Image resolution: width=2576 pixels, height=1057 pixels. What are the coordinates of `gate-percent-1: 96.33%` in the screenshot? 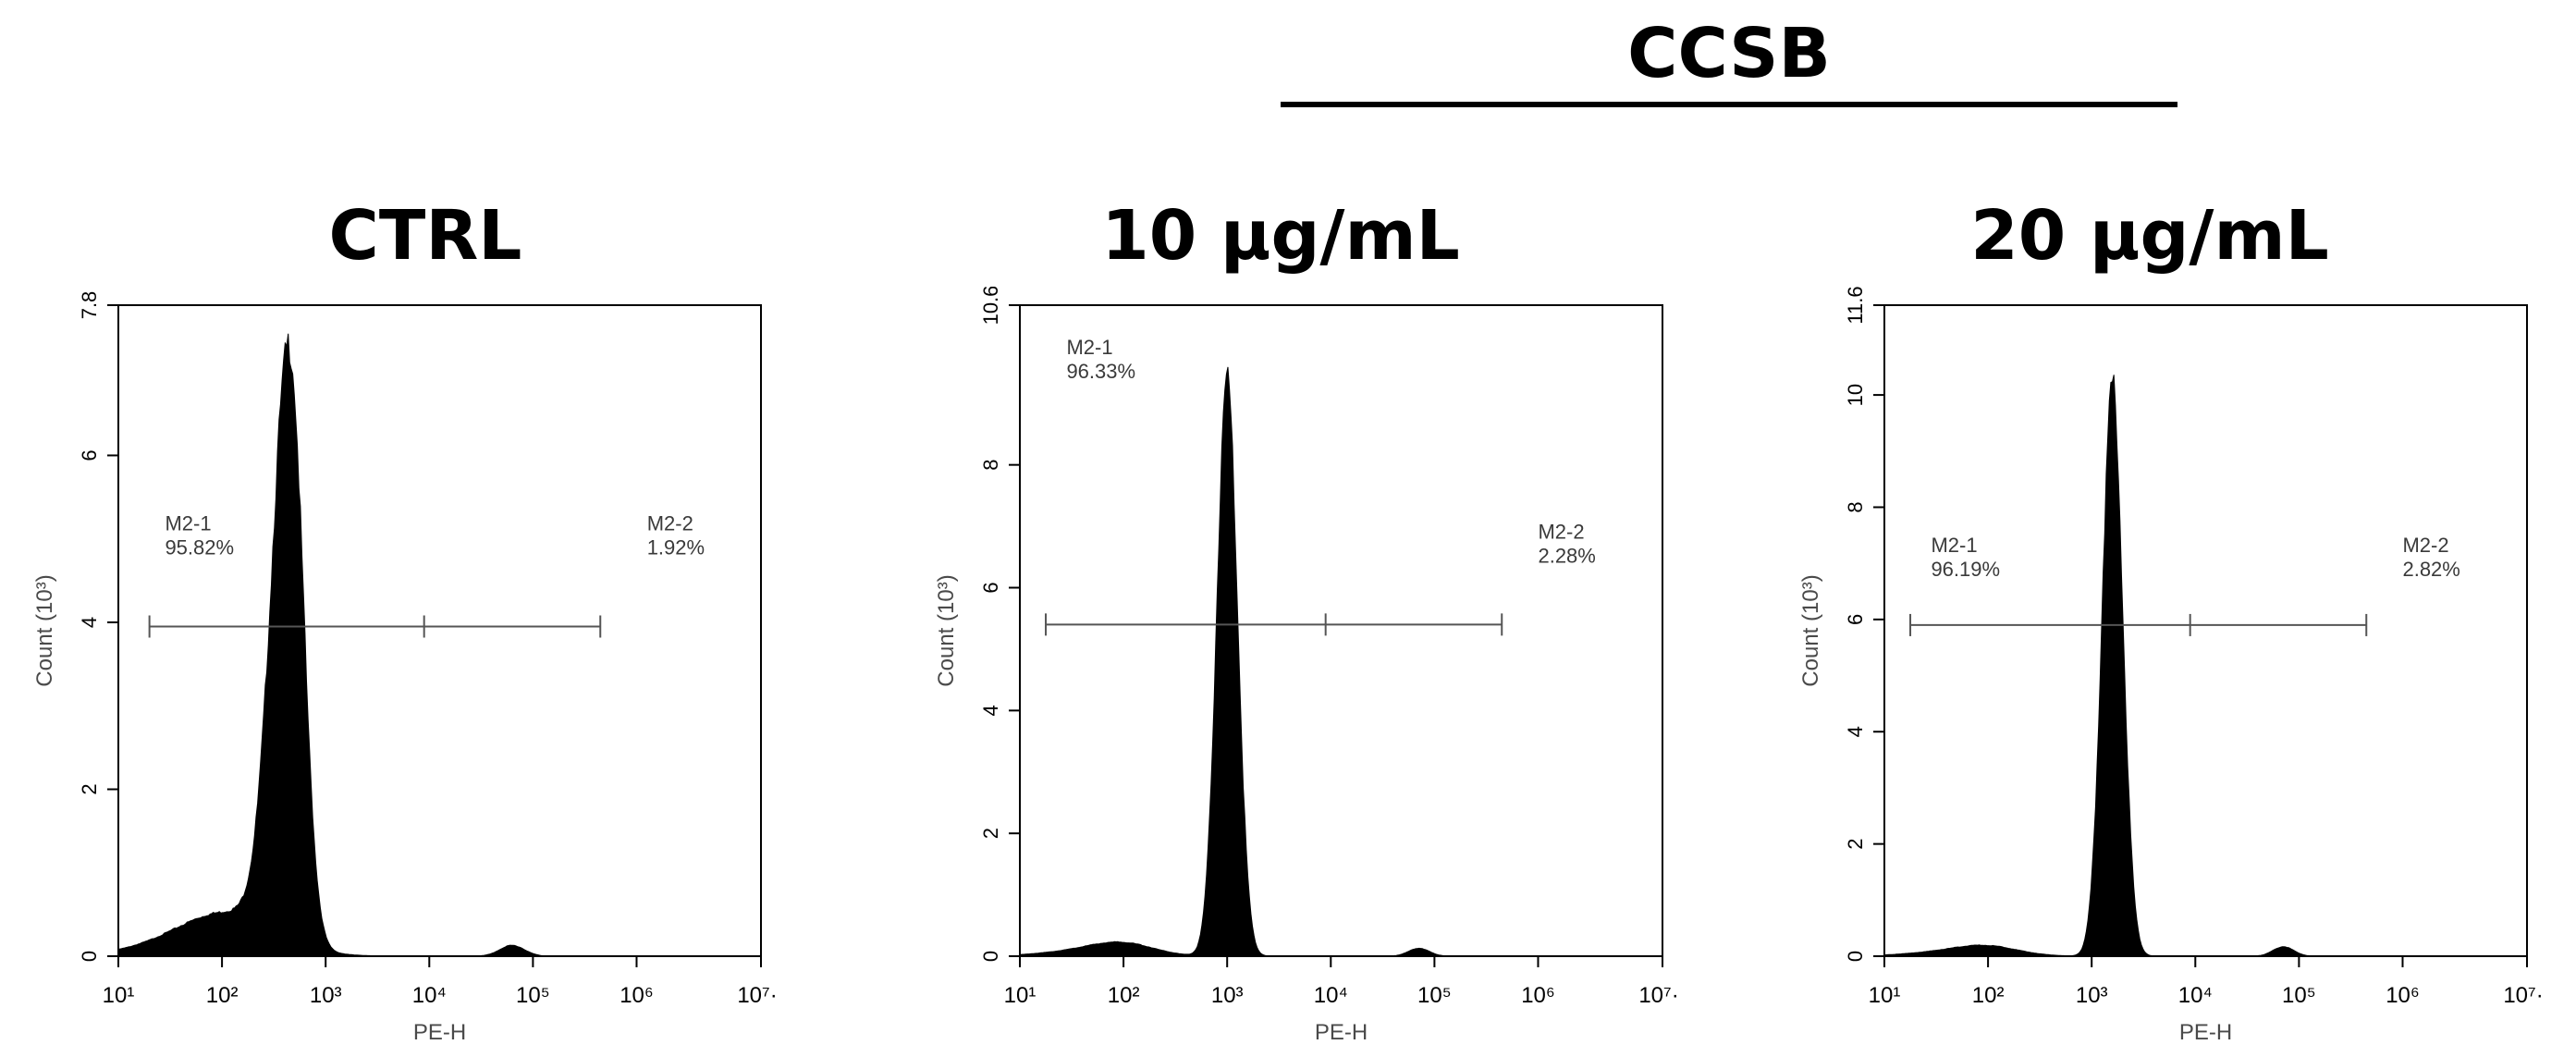 It's located at (1100, 371).